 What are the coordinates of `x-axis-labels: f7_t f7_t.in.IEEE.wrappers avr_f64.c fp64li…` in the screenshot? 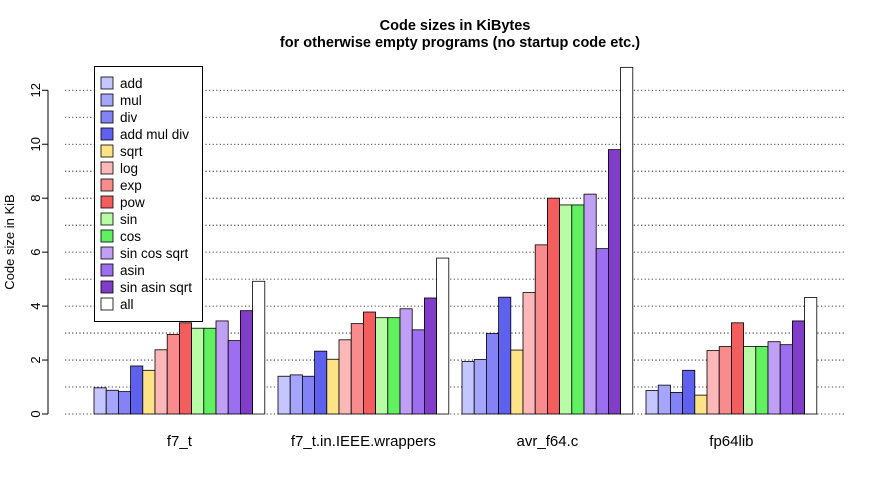 It's located at (460, 441).